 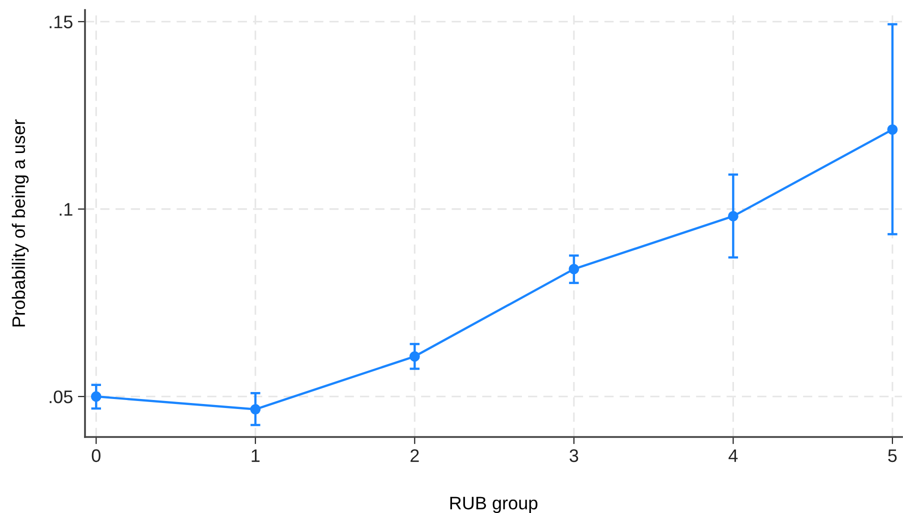 What do you see at coordinates (256, 455) in the screenshot?
I see `x-tick-label: 1` at bounding box center [256, 455].